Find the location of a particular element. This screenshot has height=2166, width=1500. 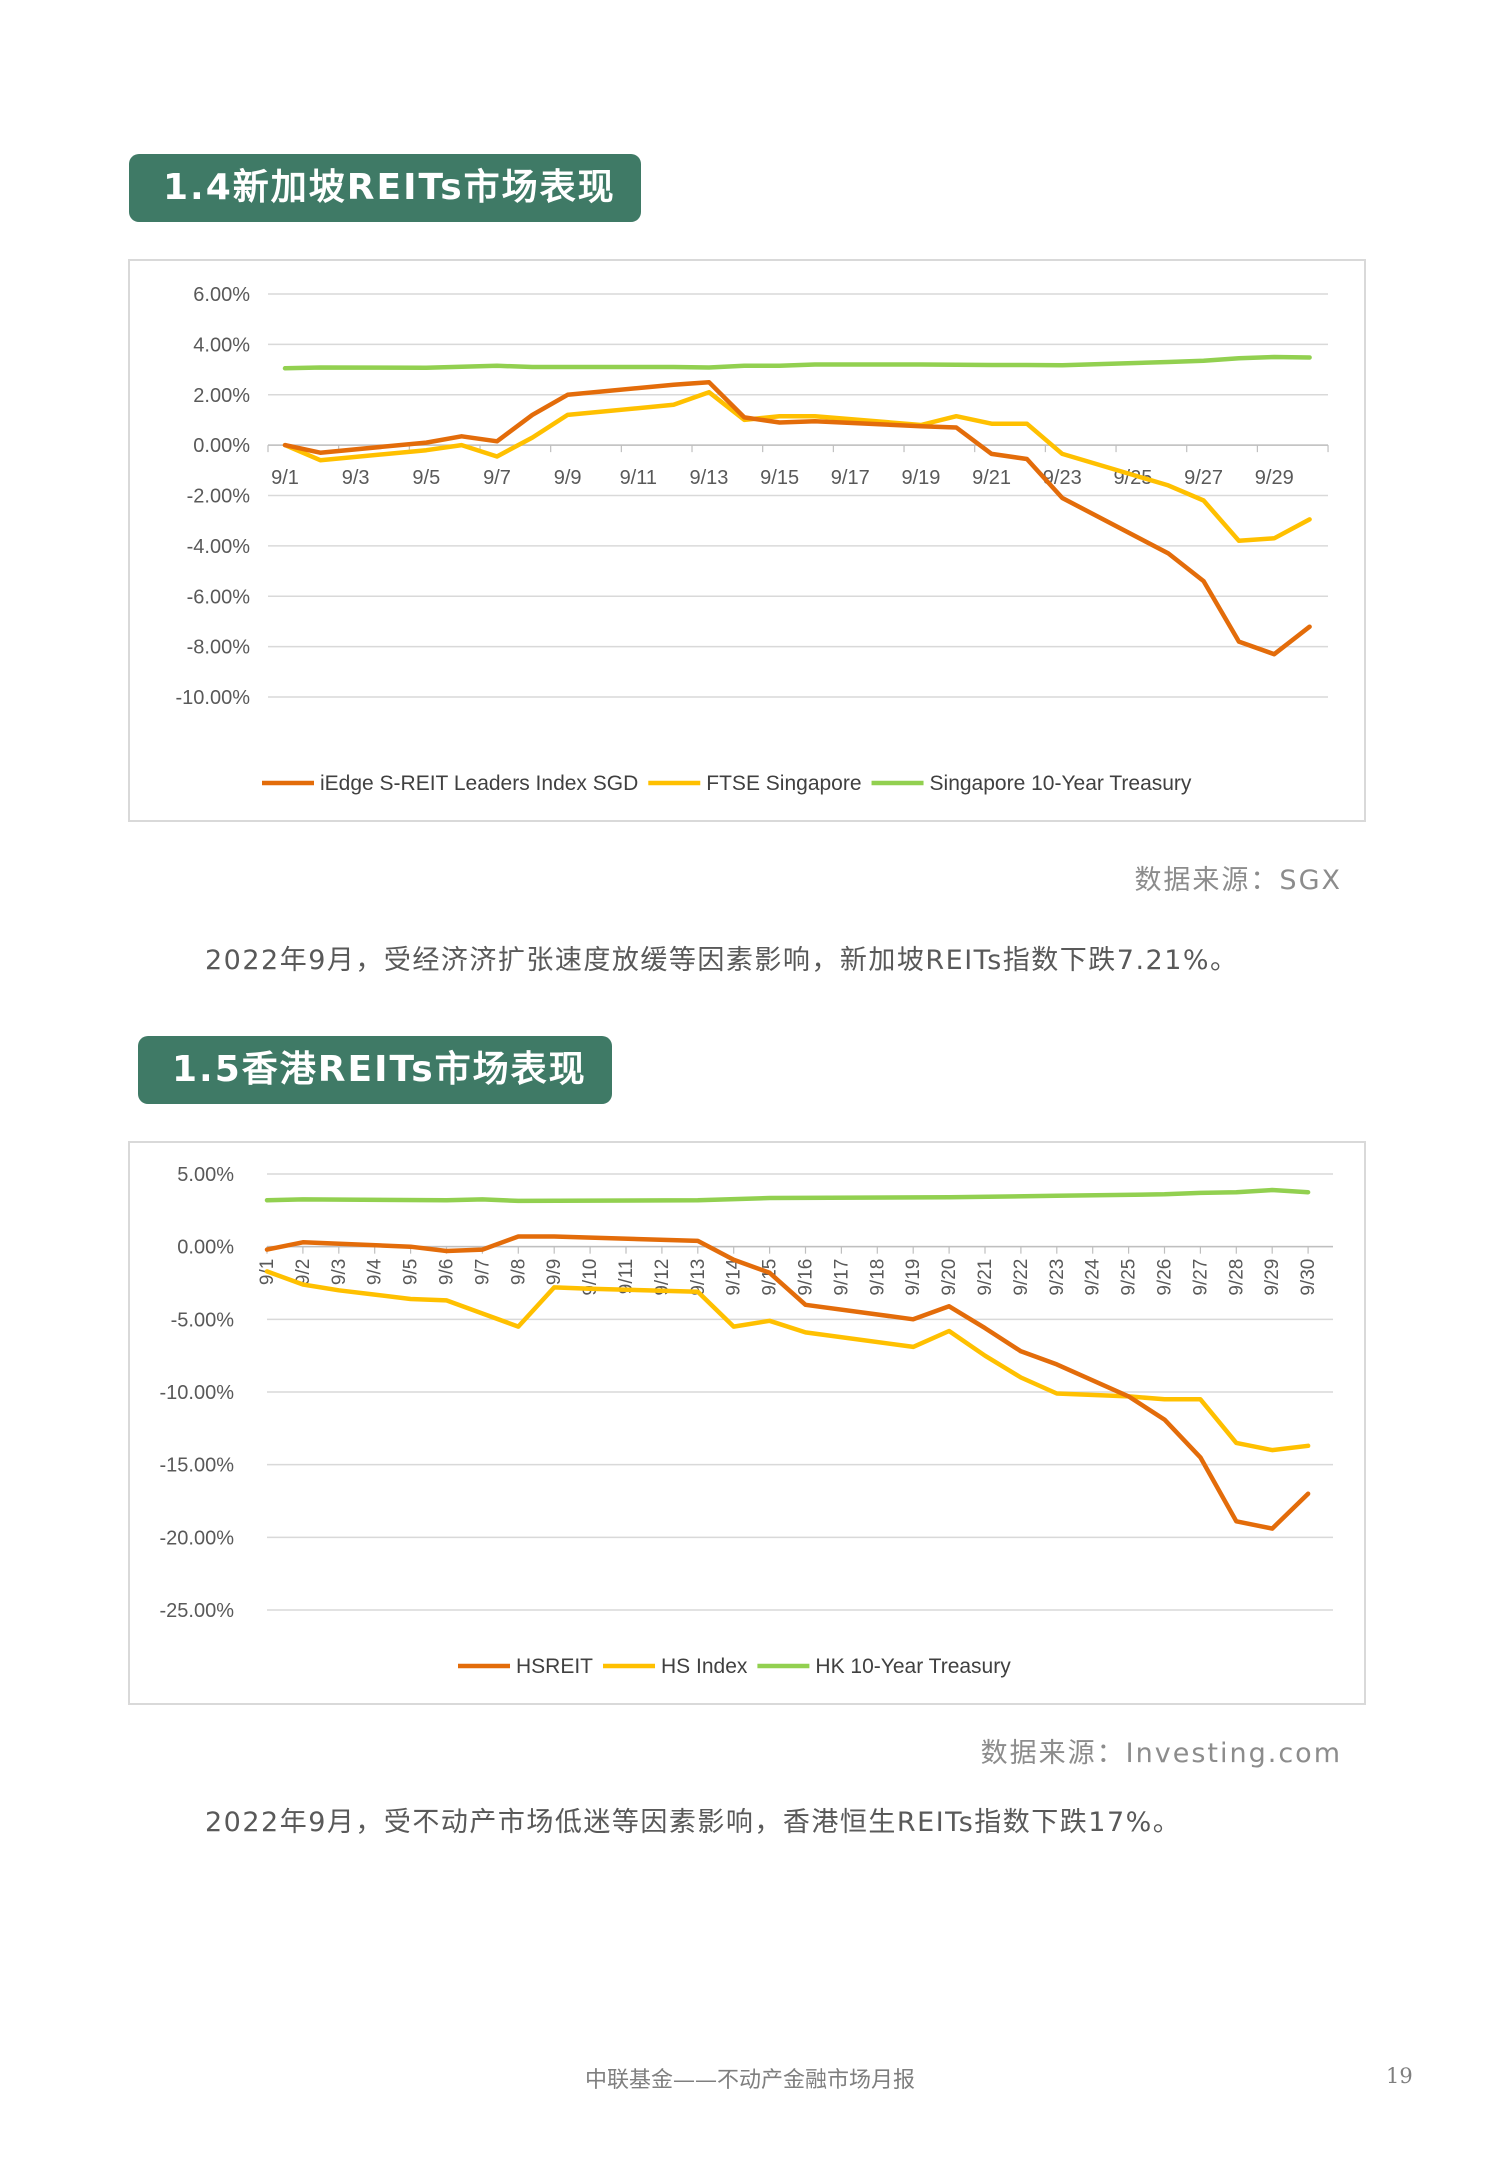

y-tick-label: -20.00% is located at coordinates (197, 1538).